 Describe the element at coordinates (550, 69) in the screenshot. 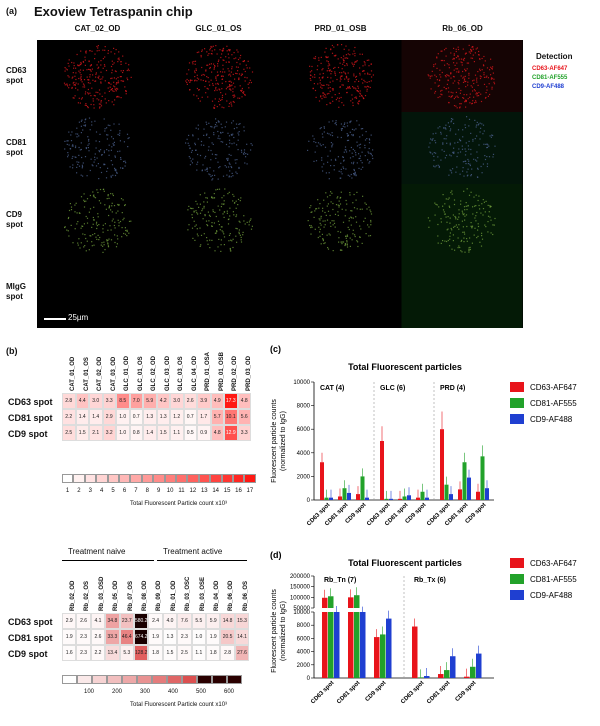

I see `detection-item: CD63-AF647` at that location.